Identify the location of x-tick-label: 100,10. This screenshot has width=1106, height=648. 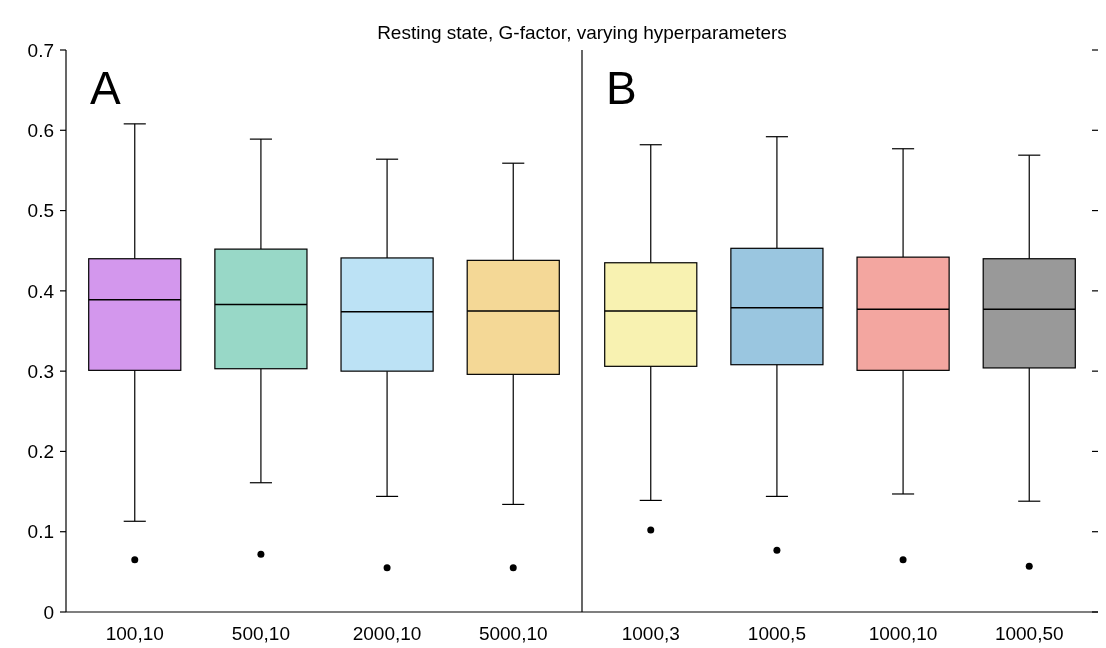
(134, 633).